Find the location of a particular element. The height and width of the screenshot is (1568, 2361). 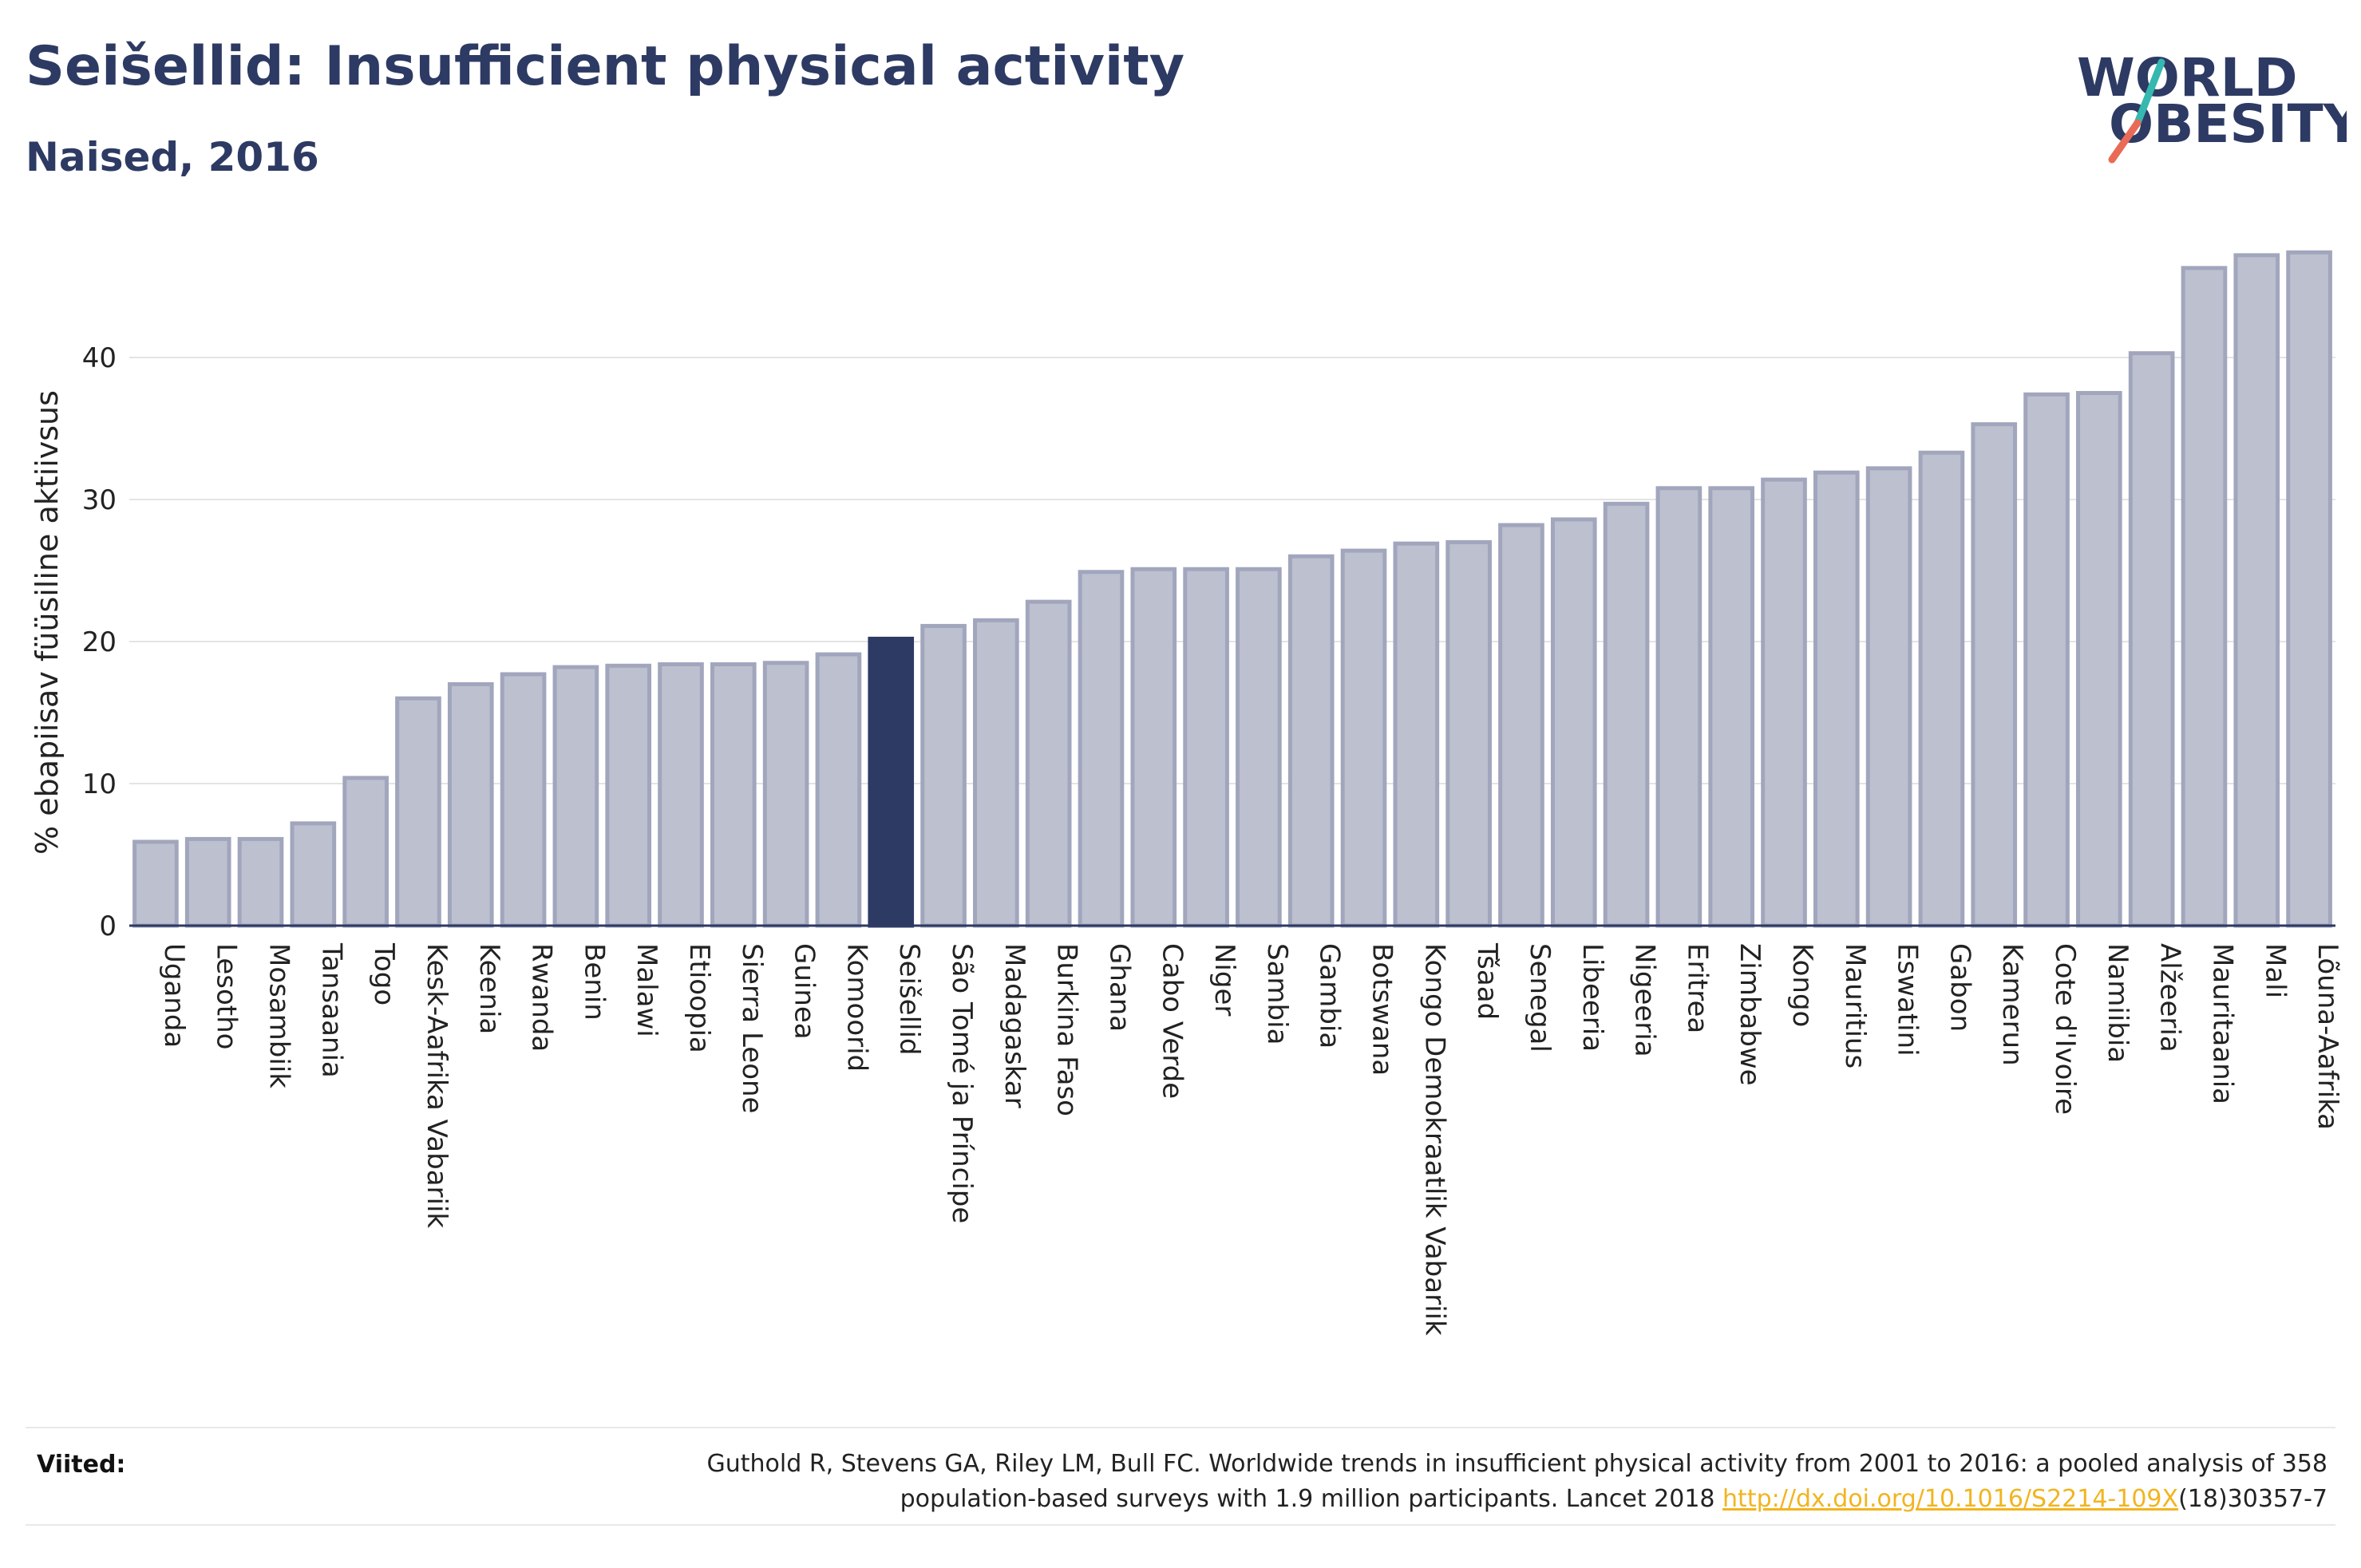

x-tick-label: São Tomé ja Príncipe is located at coordinates (962, 1083).